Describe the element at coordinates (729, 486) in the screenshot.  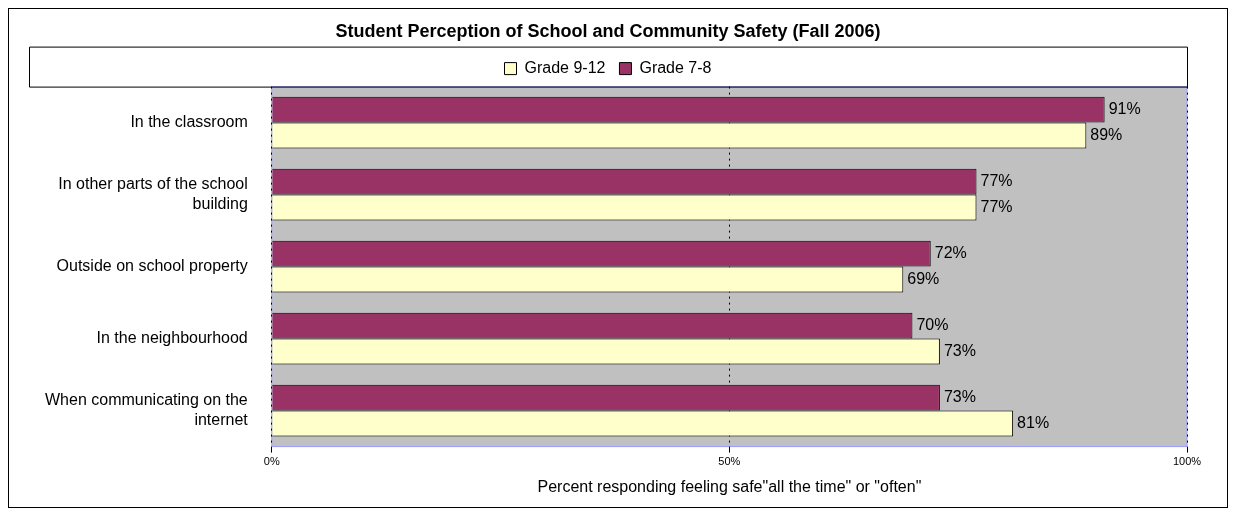
I see `x-axis-title: Percent responding feeling safe"all the time" or "often"` at that location.